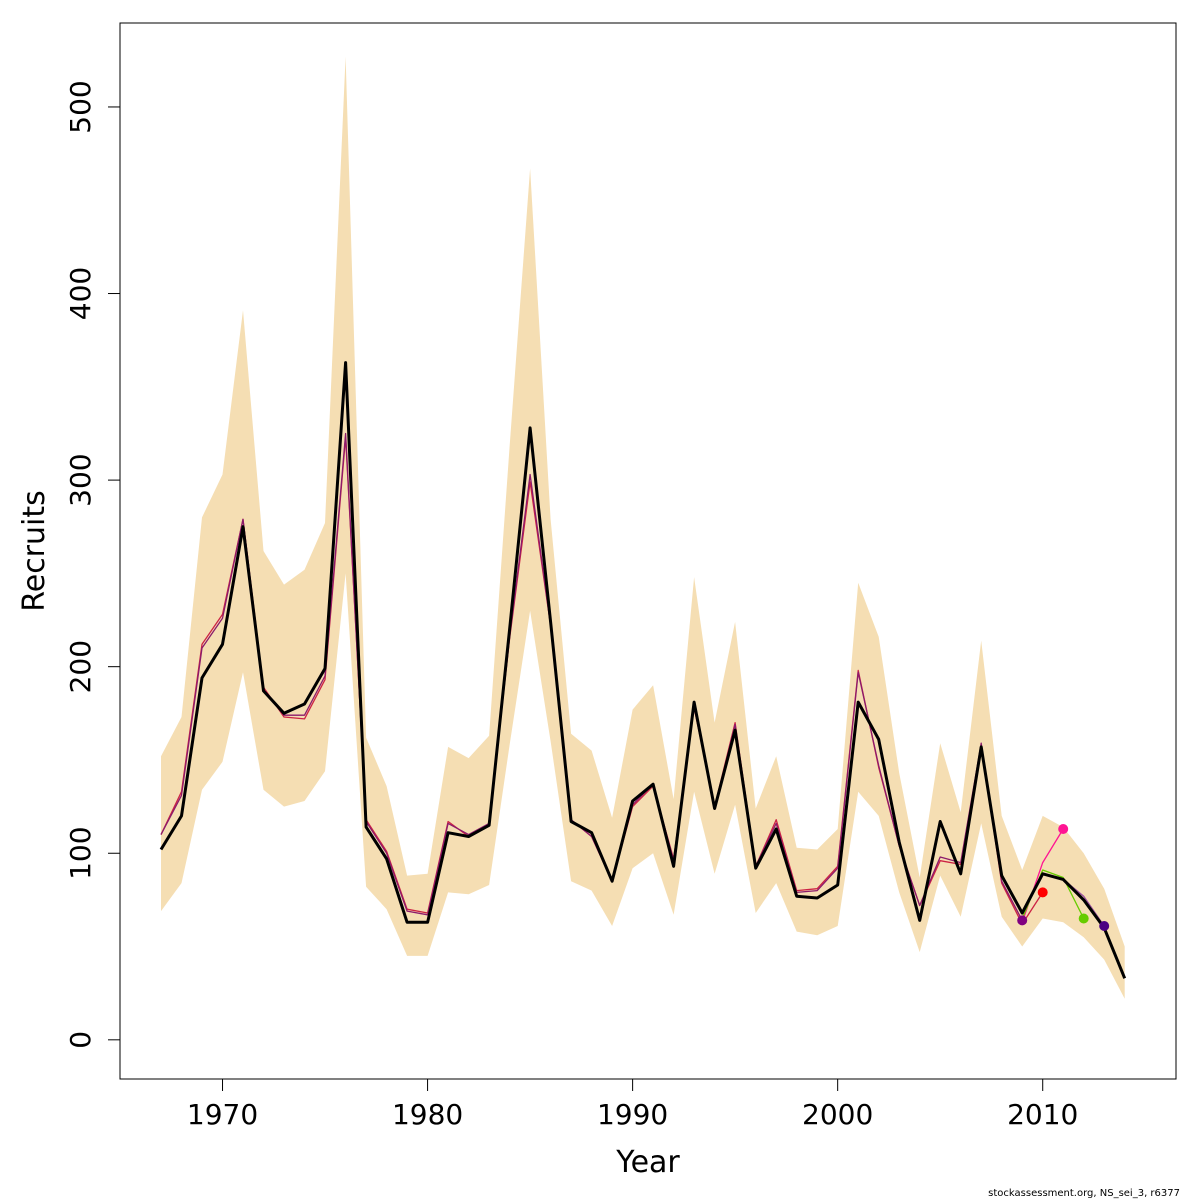  I want to click on y-axis-title: Recruits, so click(34, 551).